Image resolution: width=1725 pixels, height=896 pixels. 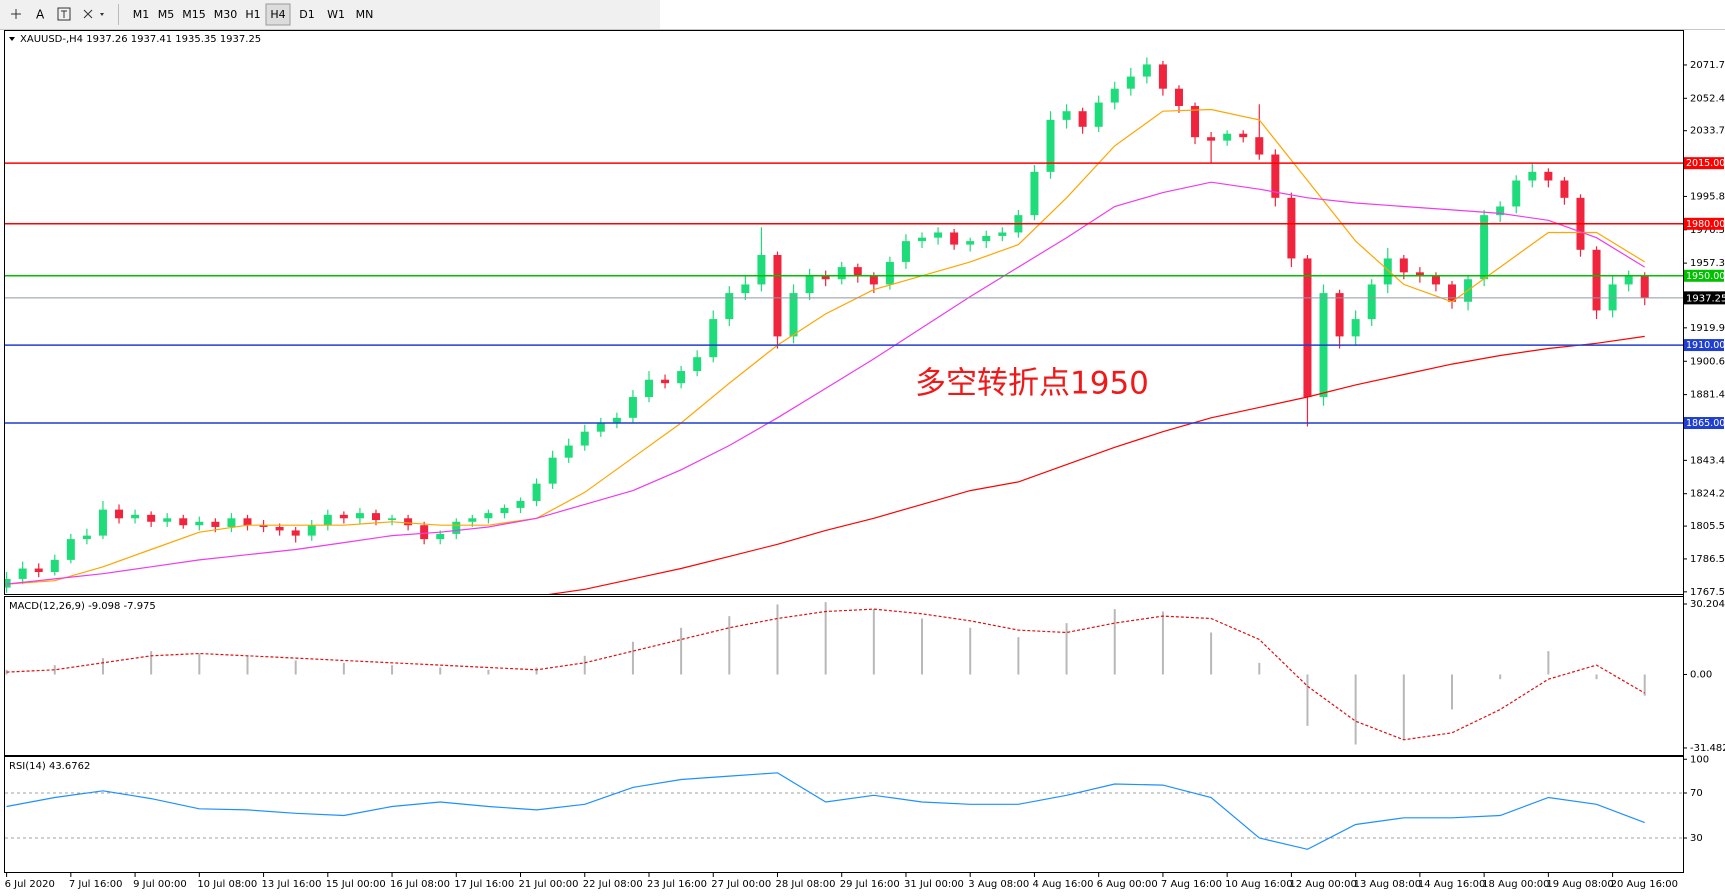 What do you see at coordinates (1451, 884) in the screenshot?
I see `x-tick-label: 14 Aug 16:00` at bounding box center [1451, 884].